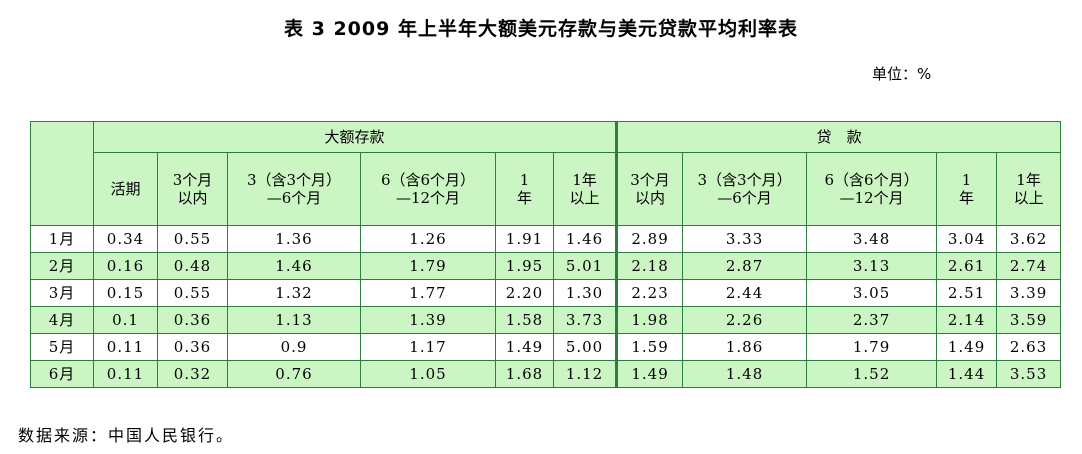  I want to click on value-cell: 2.14, so click(967, 320).